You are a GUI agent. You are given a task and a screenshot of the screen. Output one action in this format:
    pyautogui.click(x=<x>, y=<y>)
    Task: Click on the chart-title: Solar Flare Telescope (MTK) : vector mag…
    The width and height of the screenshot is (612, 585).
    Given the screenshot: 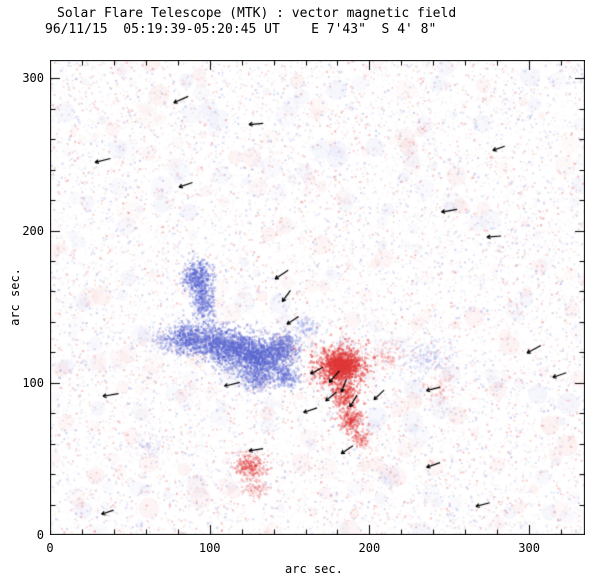 What is the action you would take?
    pyautogui.click(x=257, y=13)
    